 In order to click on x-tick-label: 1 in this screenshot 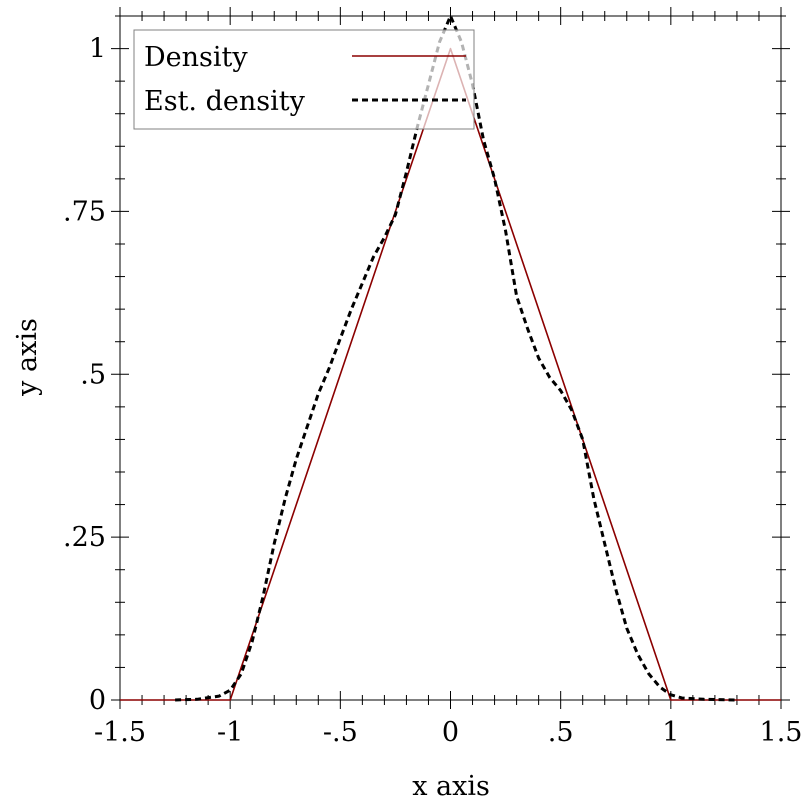, I will do `click(670, 732)`.